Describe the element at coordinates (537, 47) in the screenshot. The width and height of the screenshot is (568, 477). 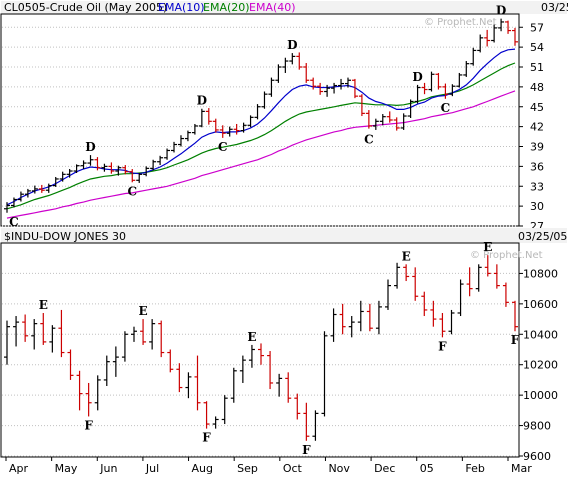
I see `p1-y-tick-label: 54` at that location.